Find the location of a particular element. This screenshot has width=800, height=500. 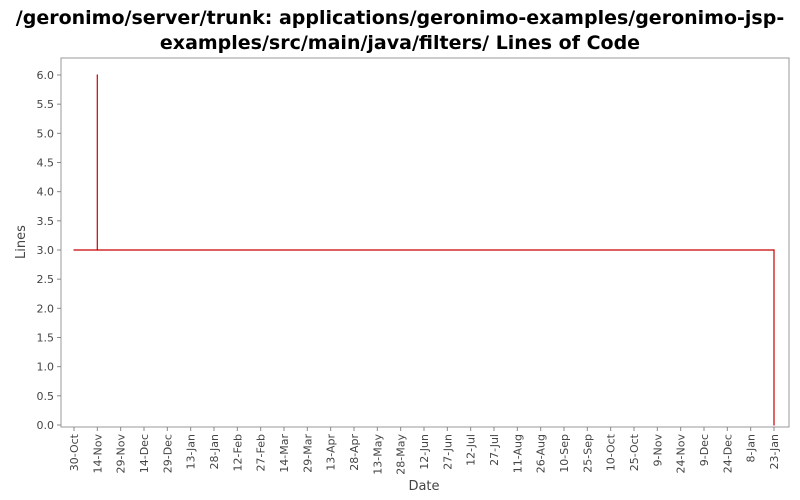

x-tick-label: 29-Dec is located at coordinates (167, 453).